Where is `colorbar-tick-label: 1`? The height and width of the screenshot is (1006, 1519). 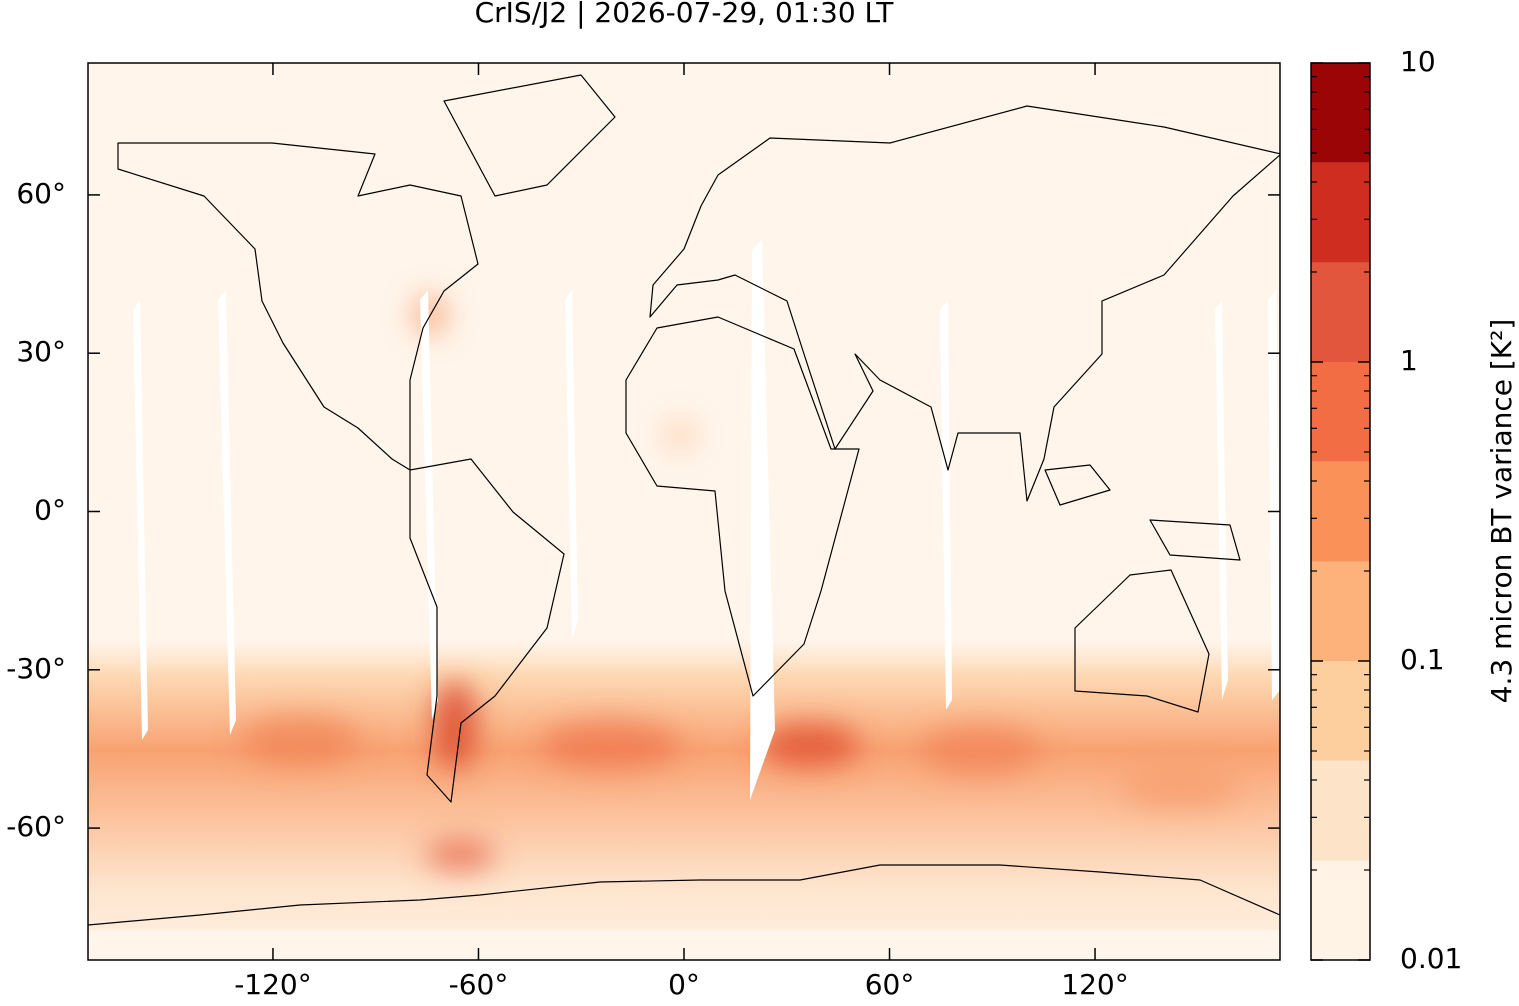 colorbar-tick-label: 1 is located at coordinates (1409, 360).